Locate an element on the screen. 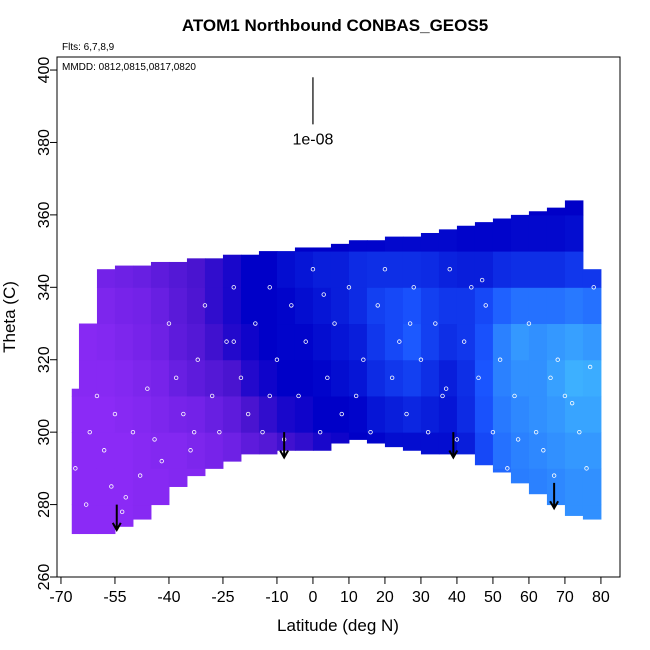  x-axis-label: Latitude (deg N) is located at coordinates (338, 625).